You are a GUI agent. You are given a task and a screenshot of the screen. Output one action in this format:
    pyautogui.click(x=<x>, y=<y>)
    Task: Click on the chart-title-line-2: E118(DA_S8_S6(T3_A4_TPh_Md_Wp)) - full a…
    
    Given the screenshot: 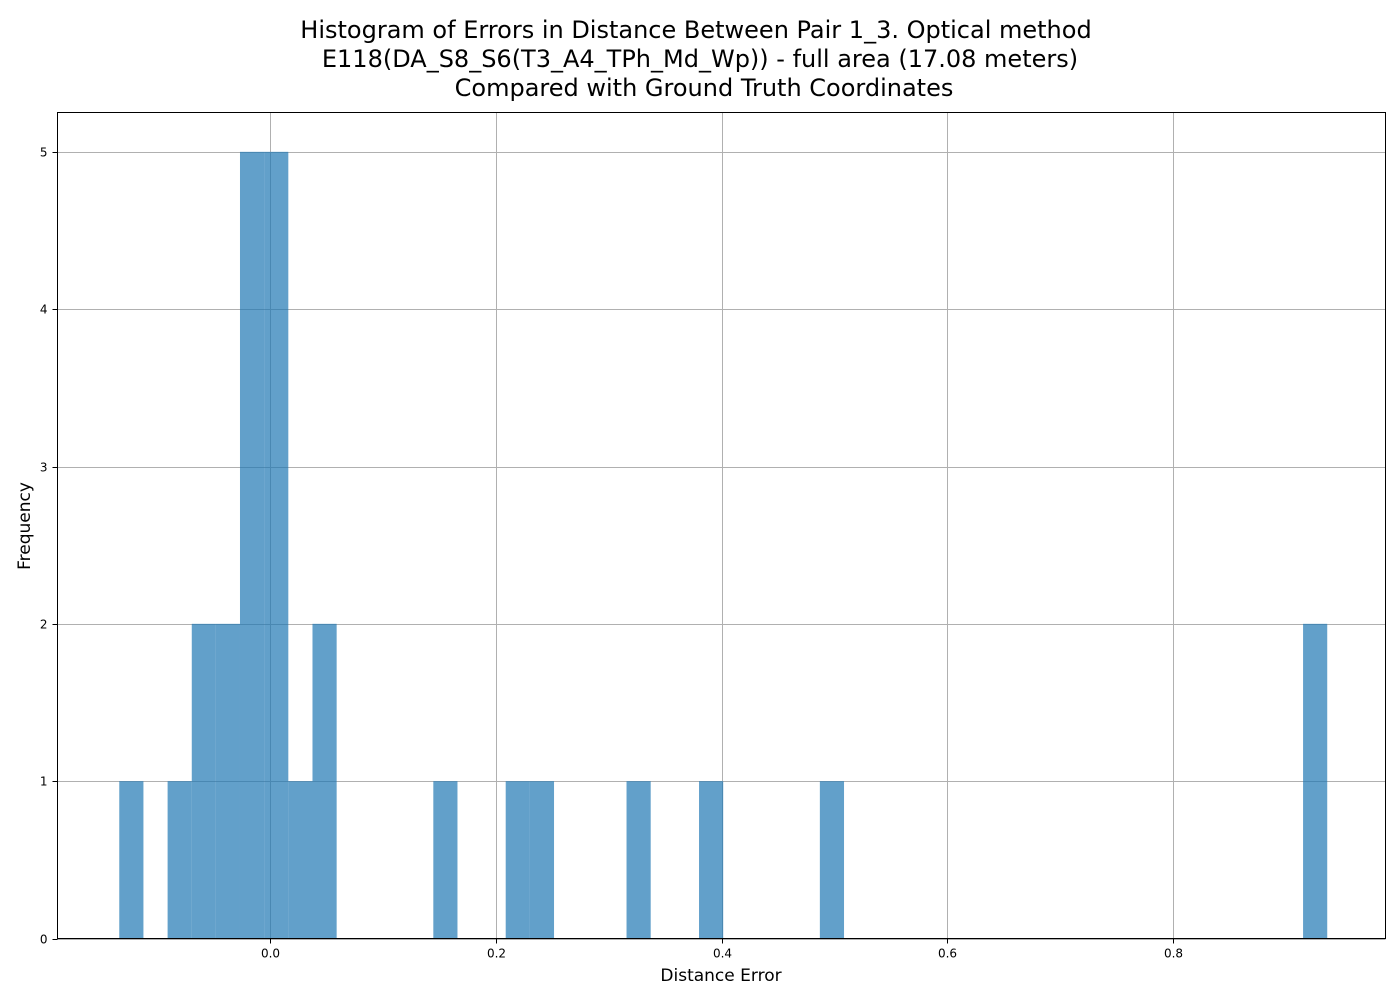 What is the action you would take?
    pyautogui.click(x=700, y=59)
    